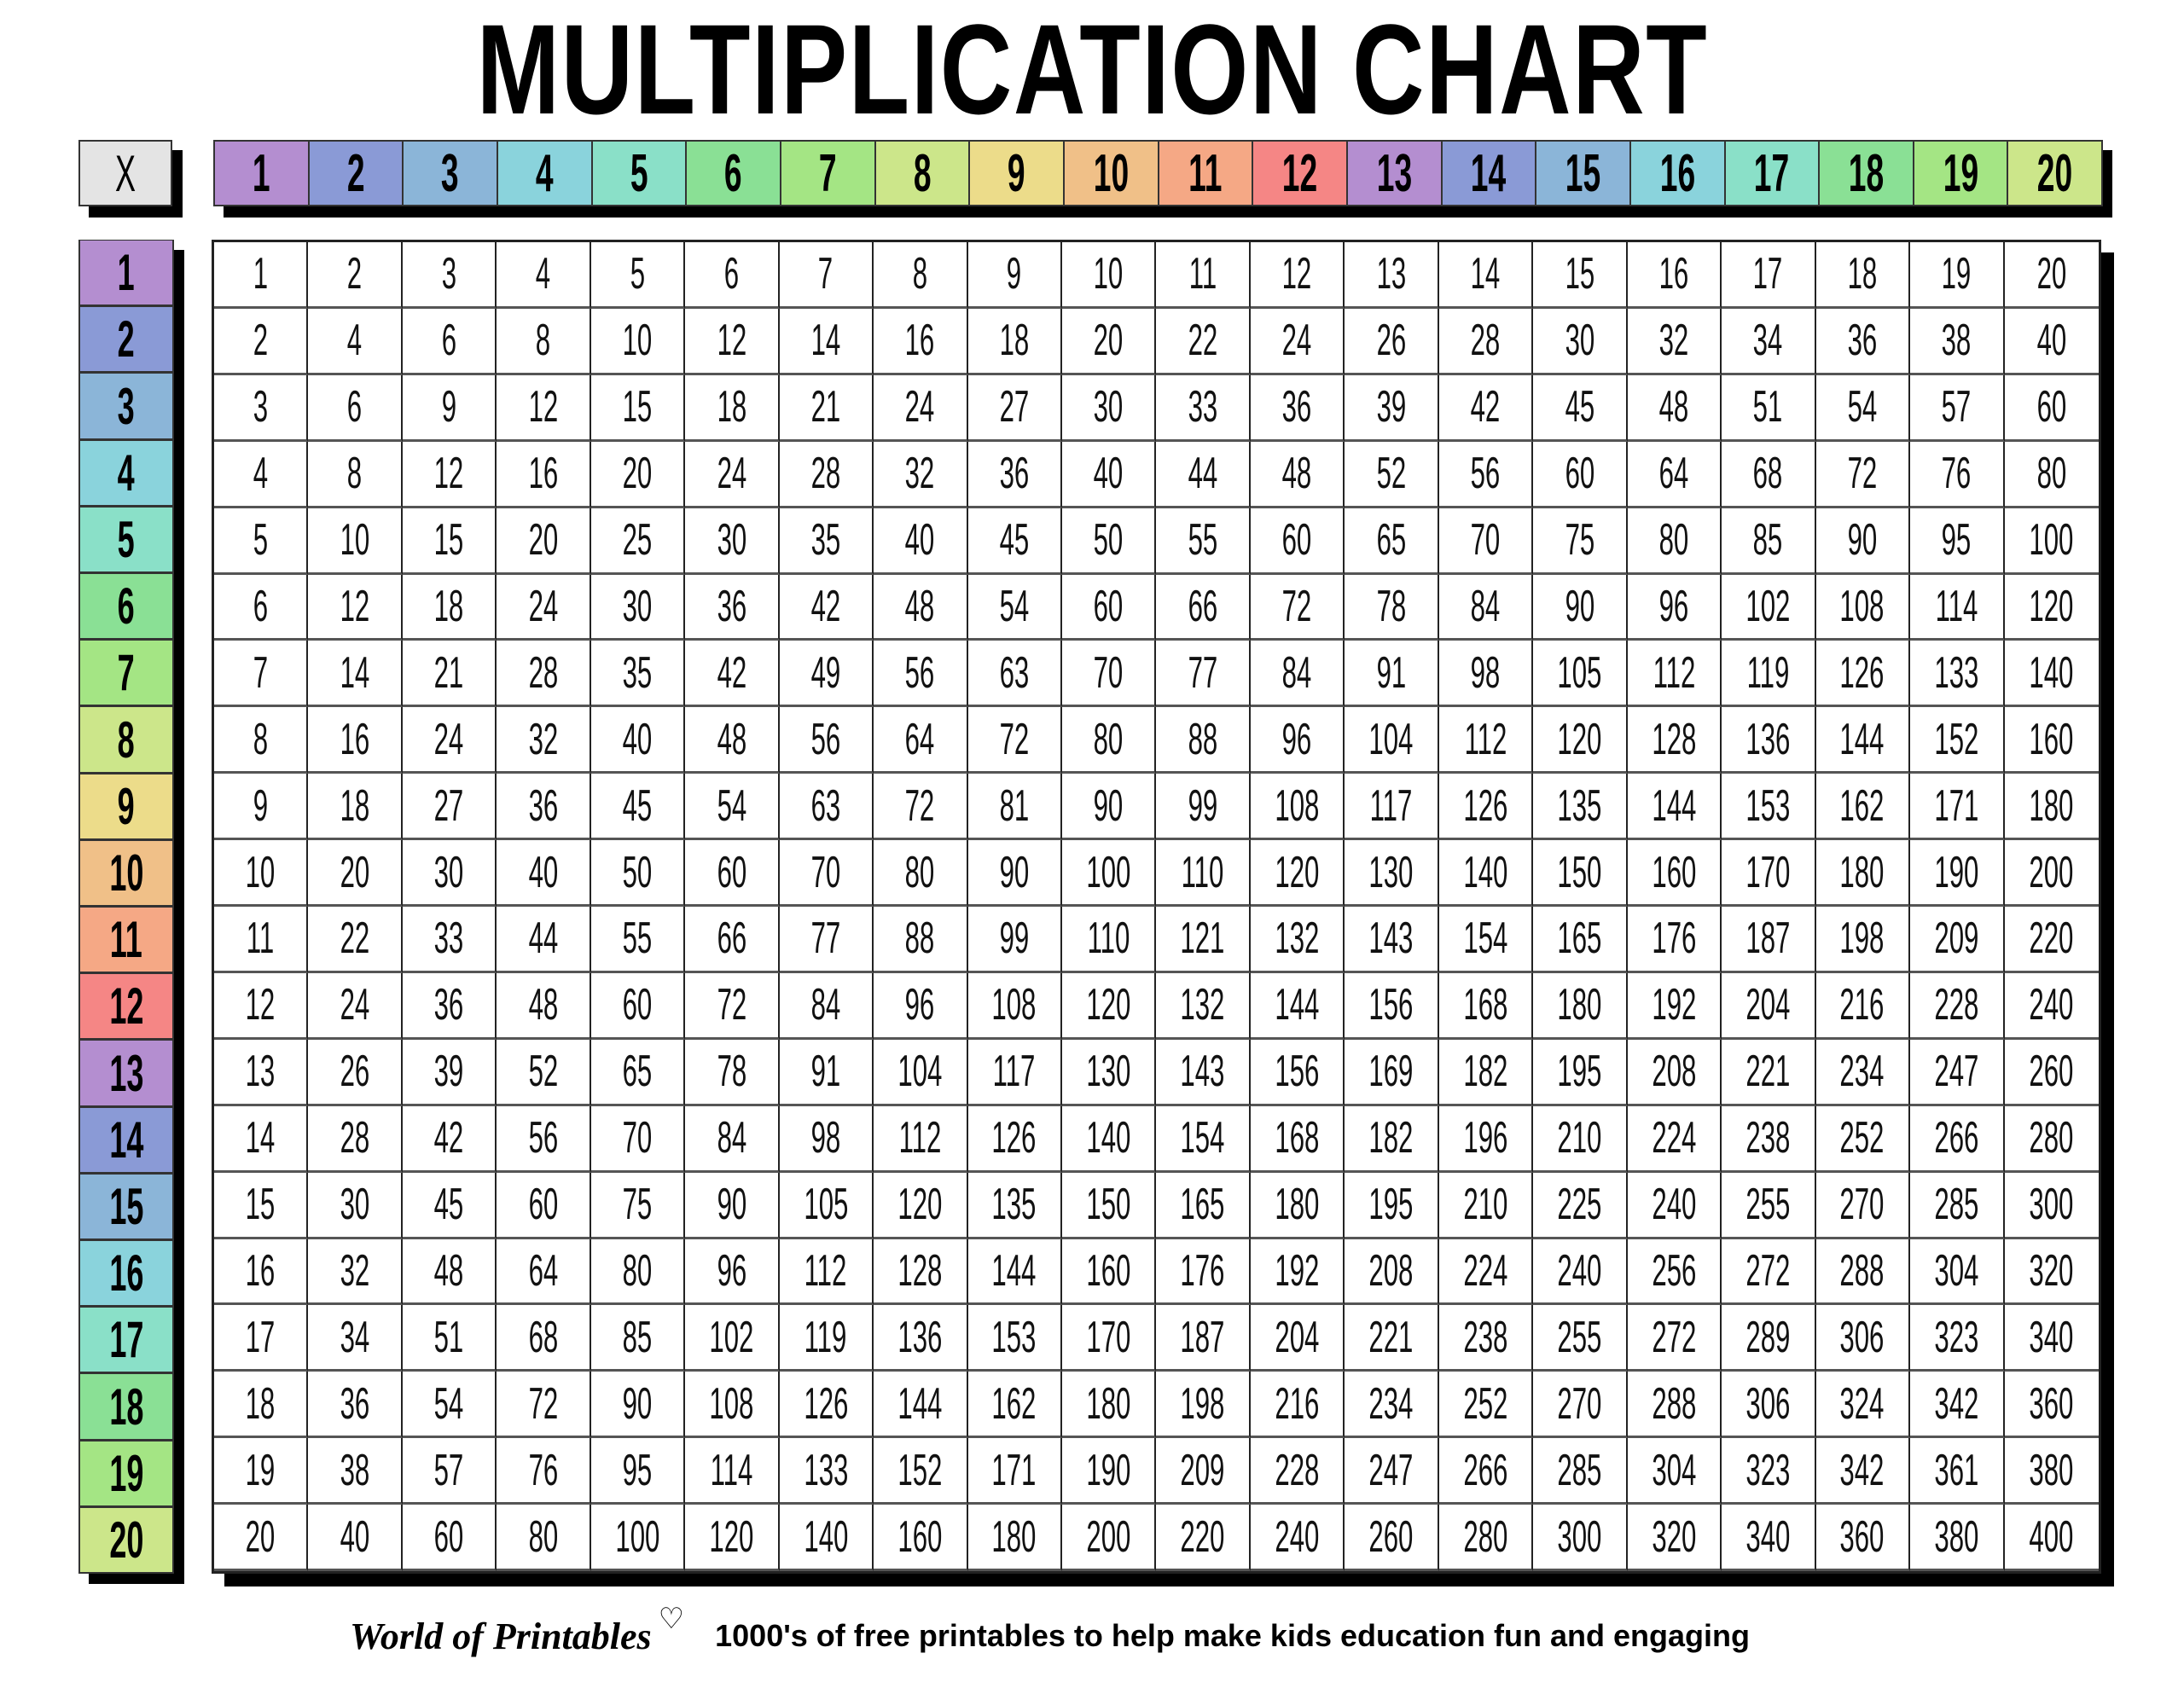 This screenshot has height=1688, width=2184. Describe the element at coordinates (1863, 540) in the screenshot. I see `table-cell-text: 90` at that location.